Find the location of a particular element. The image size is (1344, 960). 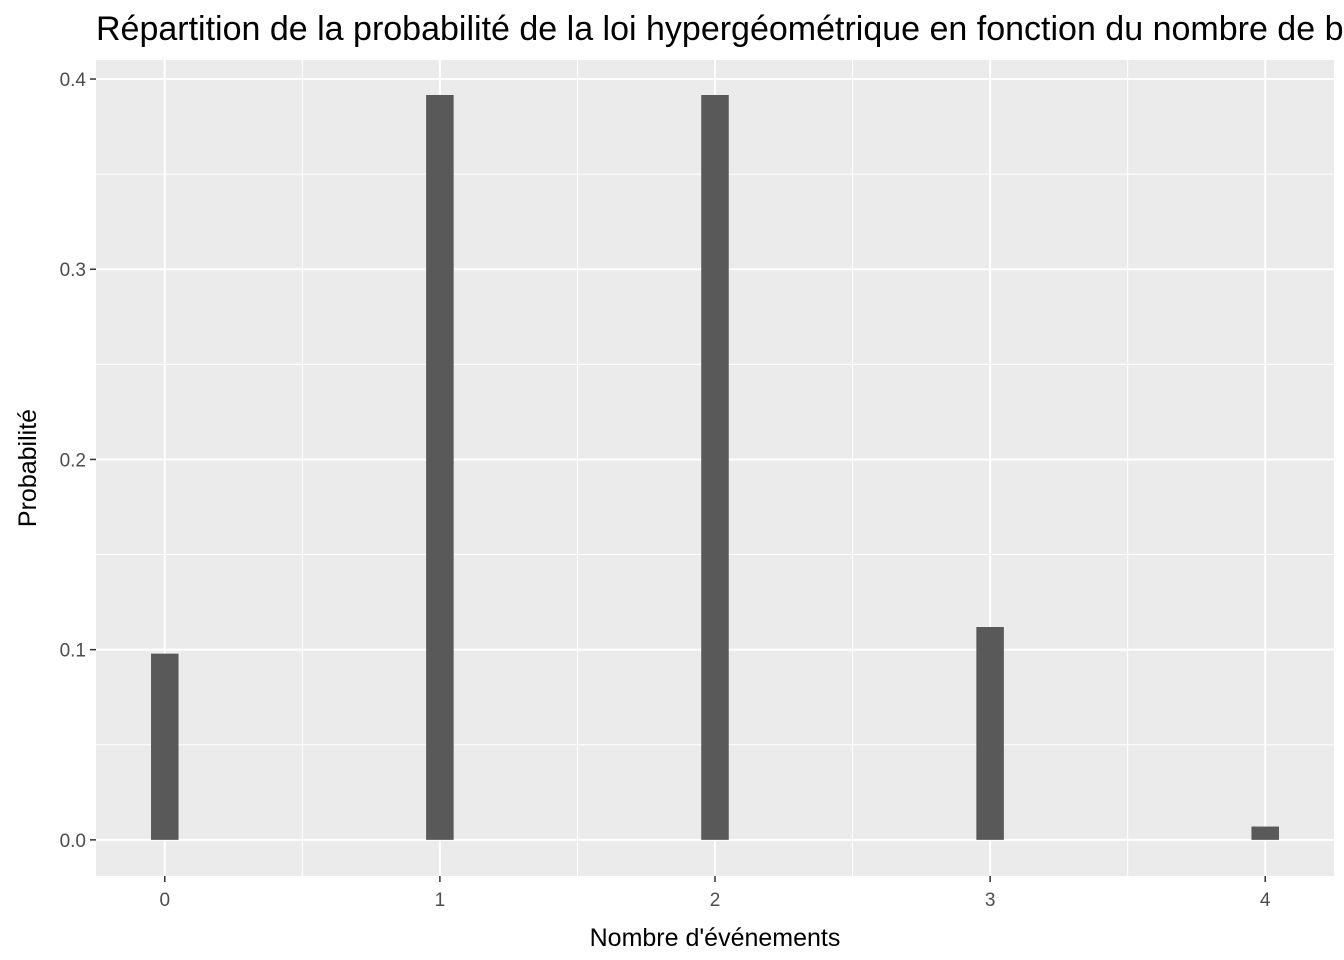

x-tick-label: 2 is located at coordinates (715, 900).